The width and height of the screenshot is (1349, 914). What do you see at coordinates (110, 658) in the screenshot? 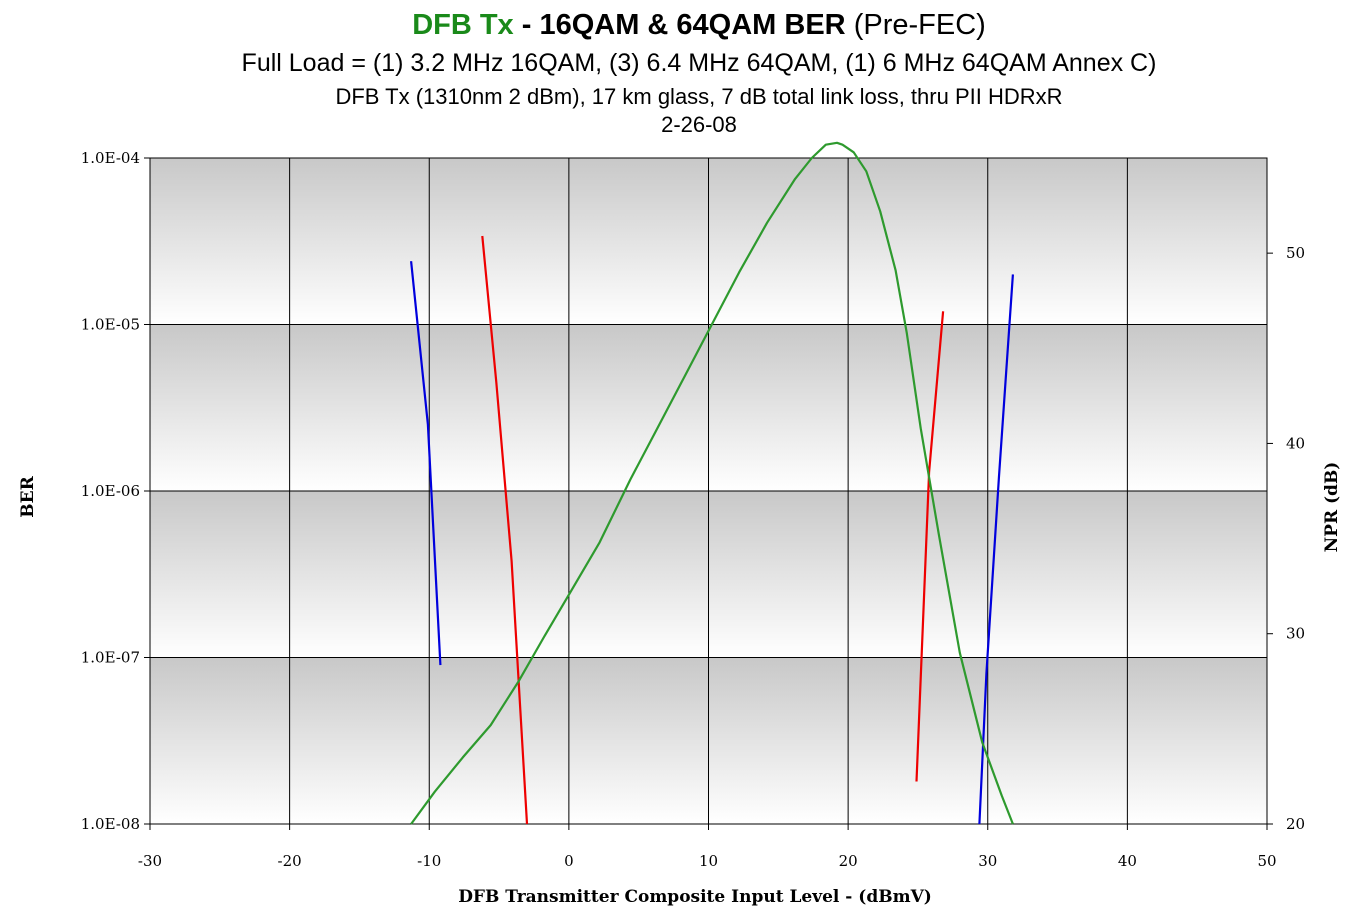
I see `y-tick-label: 1.0E-07` at bounding box center [110, 658].